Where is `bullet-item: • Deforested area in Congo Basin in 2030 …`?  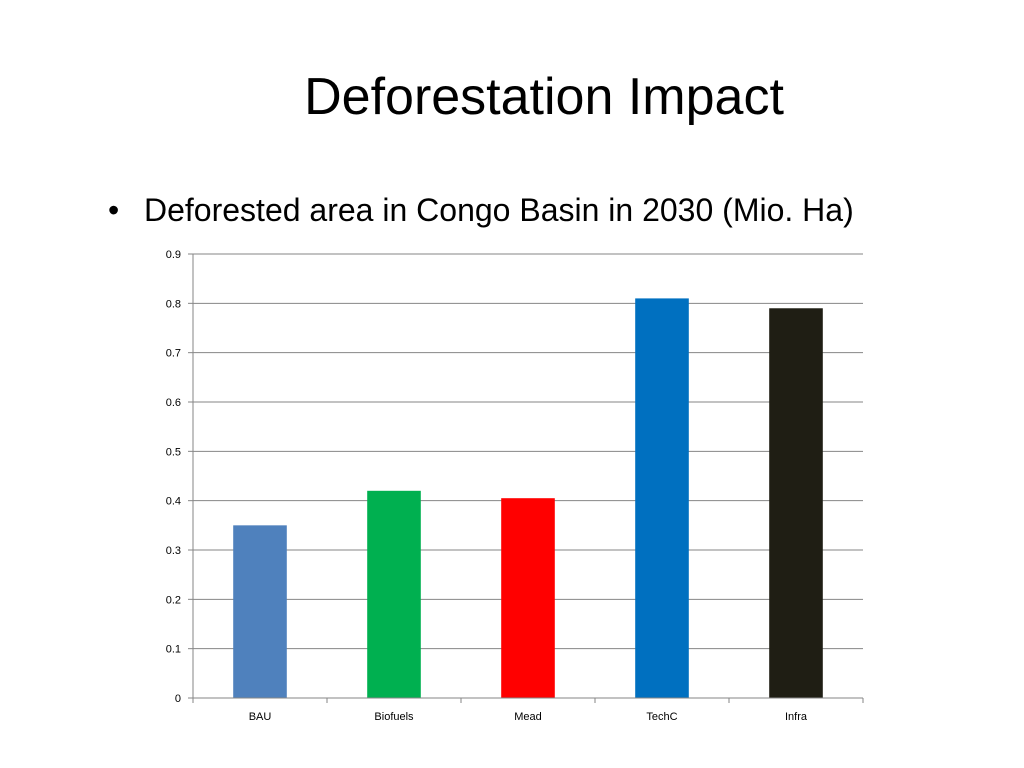 bullet-item: • Deforested area in Congo Basin in 2030 … is located at coordinates (481, 210).